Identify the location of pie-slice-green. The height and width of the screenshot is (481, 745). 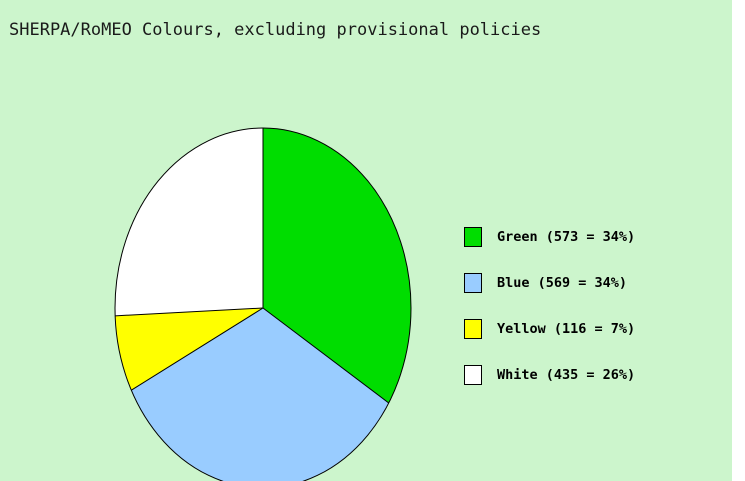
(337, 265).